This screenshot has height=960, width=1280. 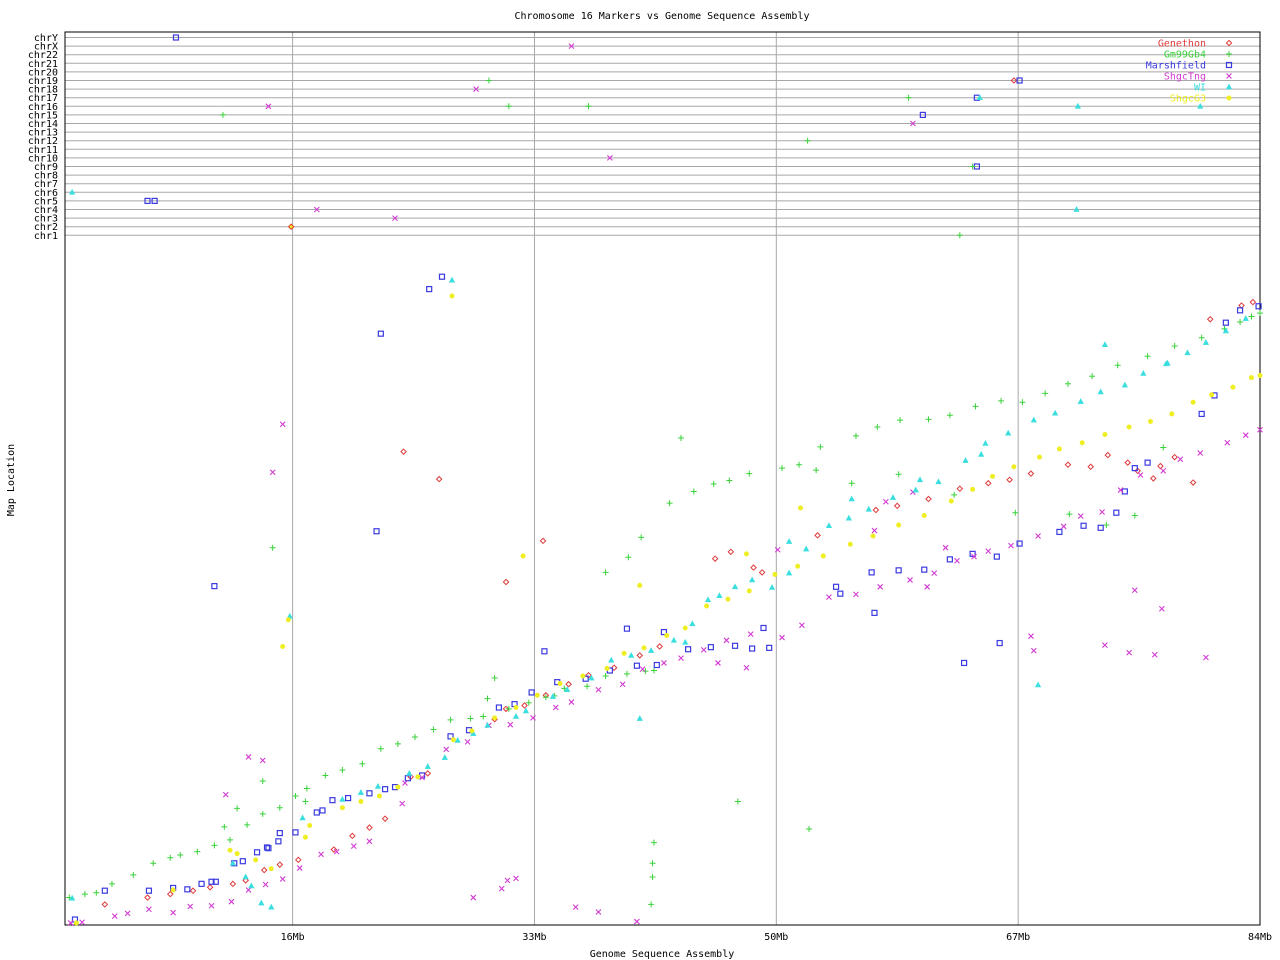 What do you see at coordinates (46, 38) in the screenshot?
I see `chr-row-label: chrY` at bounding box center [46, 38].